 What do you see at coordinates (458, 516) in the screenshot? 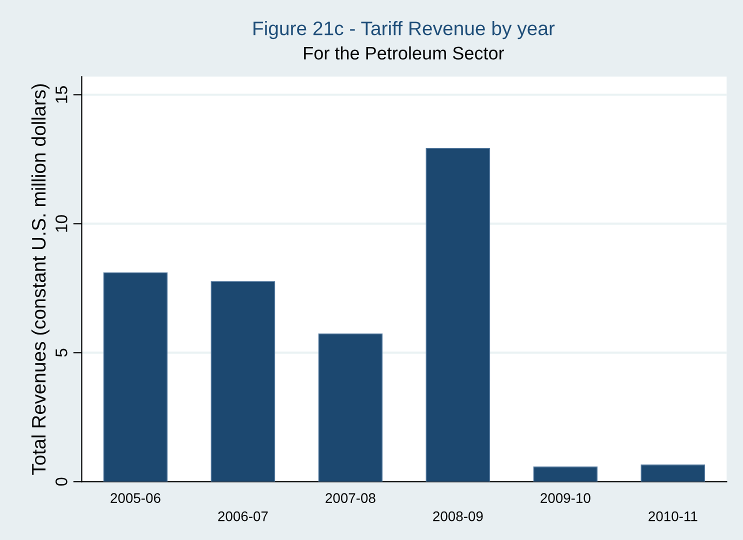
I see `x-tick-label: 2008-09` at bounding box center [458, 516].